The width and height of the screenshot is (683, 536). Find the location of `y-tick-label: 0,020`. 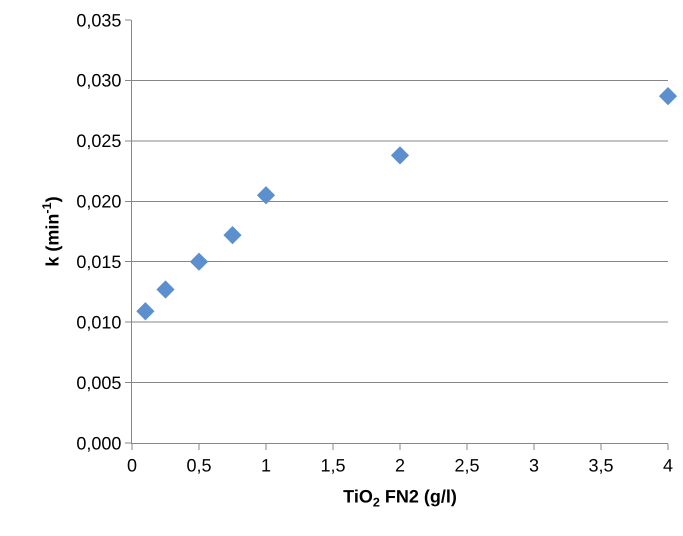

y-tick-label: 0,020 is located at coordinates (99, 202).